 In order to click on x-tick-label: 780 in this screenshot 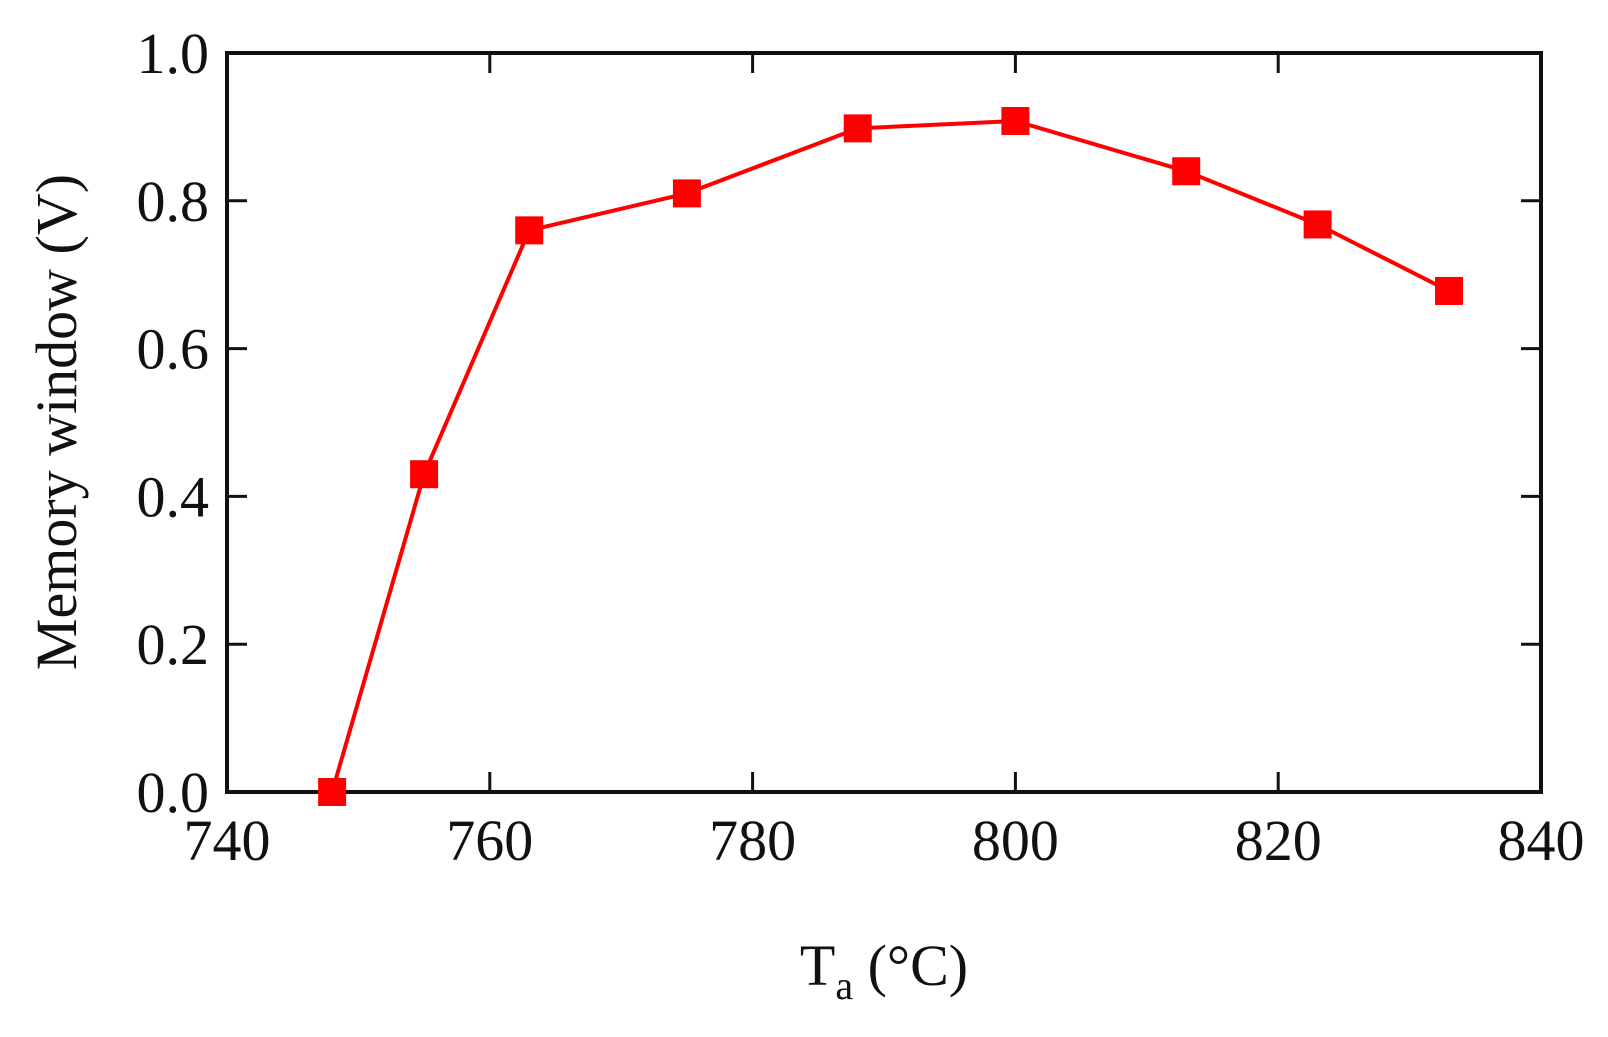, I will do `click(752, 840)`.